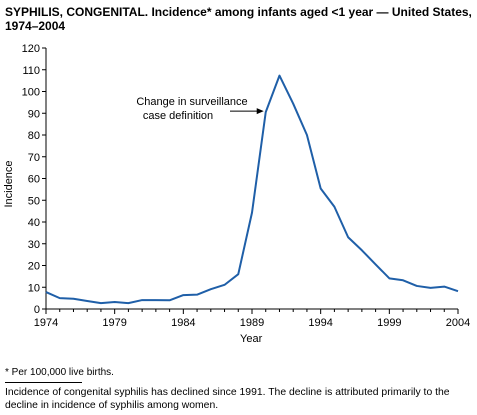  I want to click on x-tick-label: 1999, so click(389, 323).